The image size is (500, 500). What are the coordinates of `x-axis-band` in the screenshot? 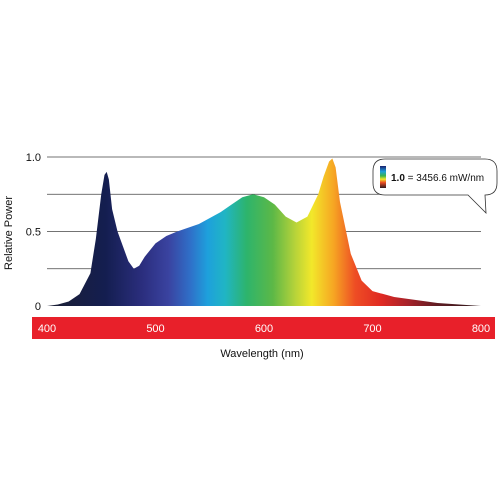 It's located at (263, 328).